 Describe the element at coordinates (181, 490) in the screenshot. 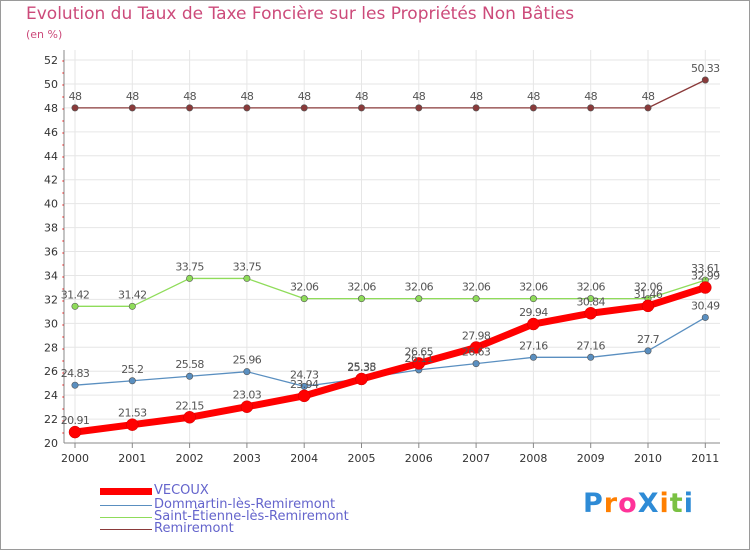

I see `legend-label-vecoux: VECOUX` at that location.